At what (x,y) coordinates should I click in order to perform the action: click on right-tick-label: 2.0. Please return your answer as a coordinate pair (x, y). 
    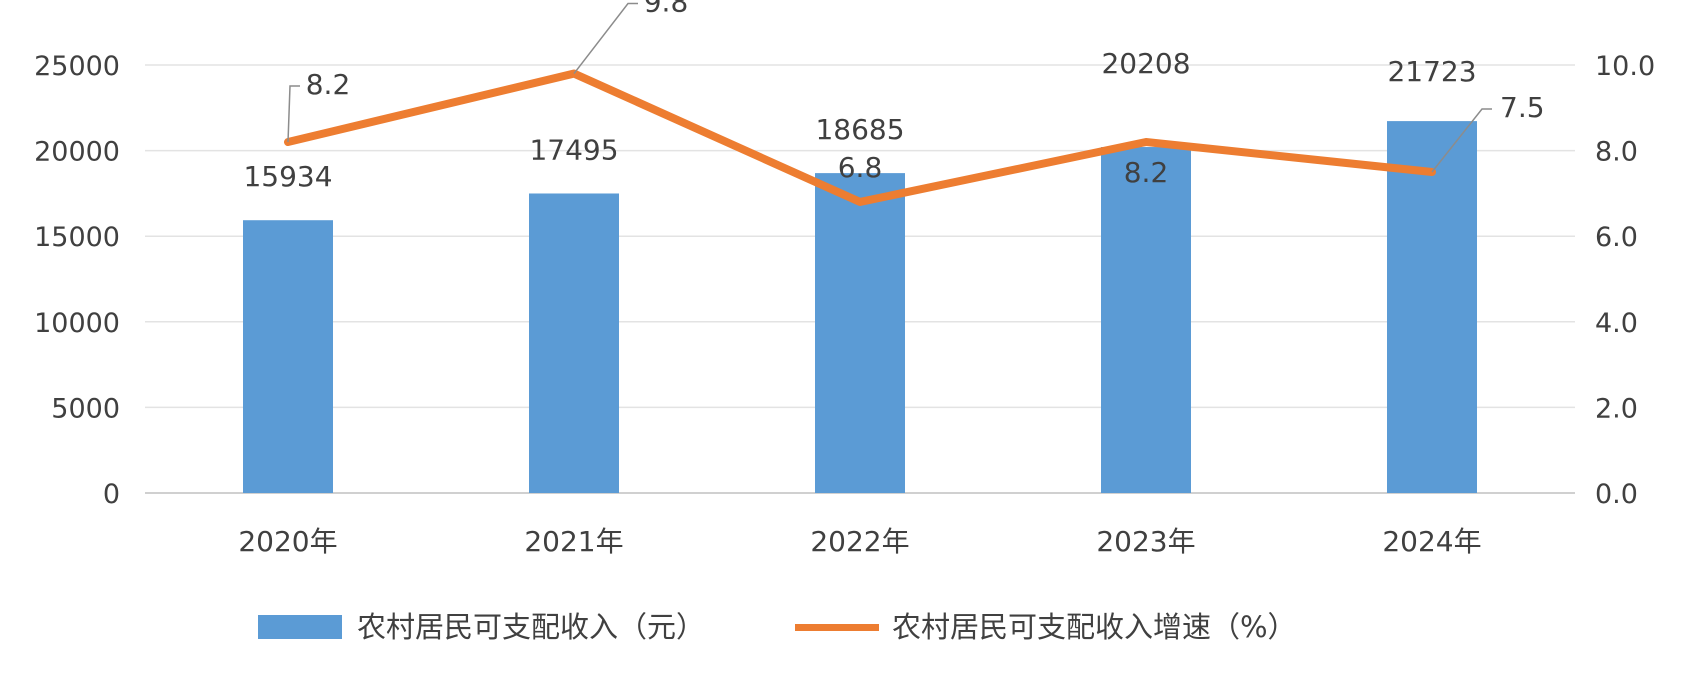
    Looking at the image, I should click on (1616, 408).